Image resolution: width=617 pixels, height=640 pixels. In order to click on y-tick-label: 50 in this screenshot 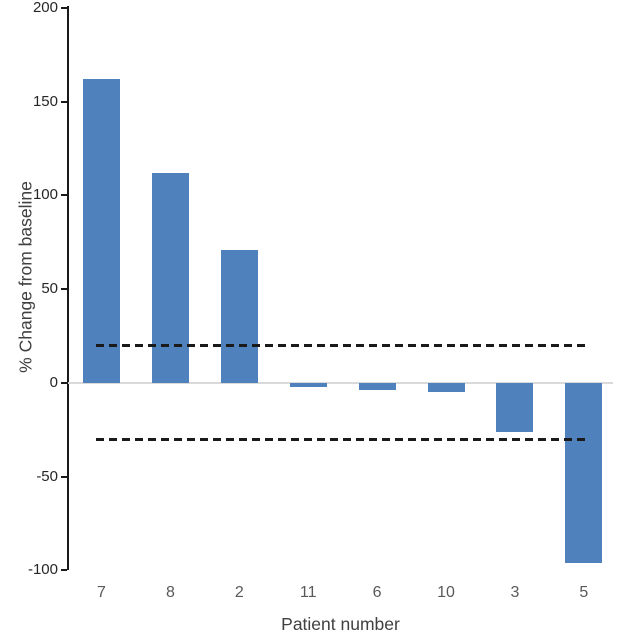, I will do `click(49, 289)`.